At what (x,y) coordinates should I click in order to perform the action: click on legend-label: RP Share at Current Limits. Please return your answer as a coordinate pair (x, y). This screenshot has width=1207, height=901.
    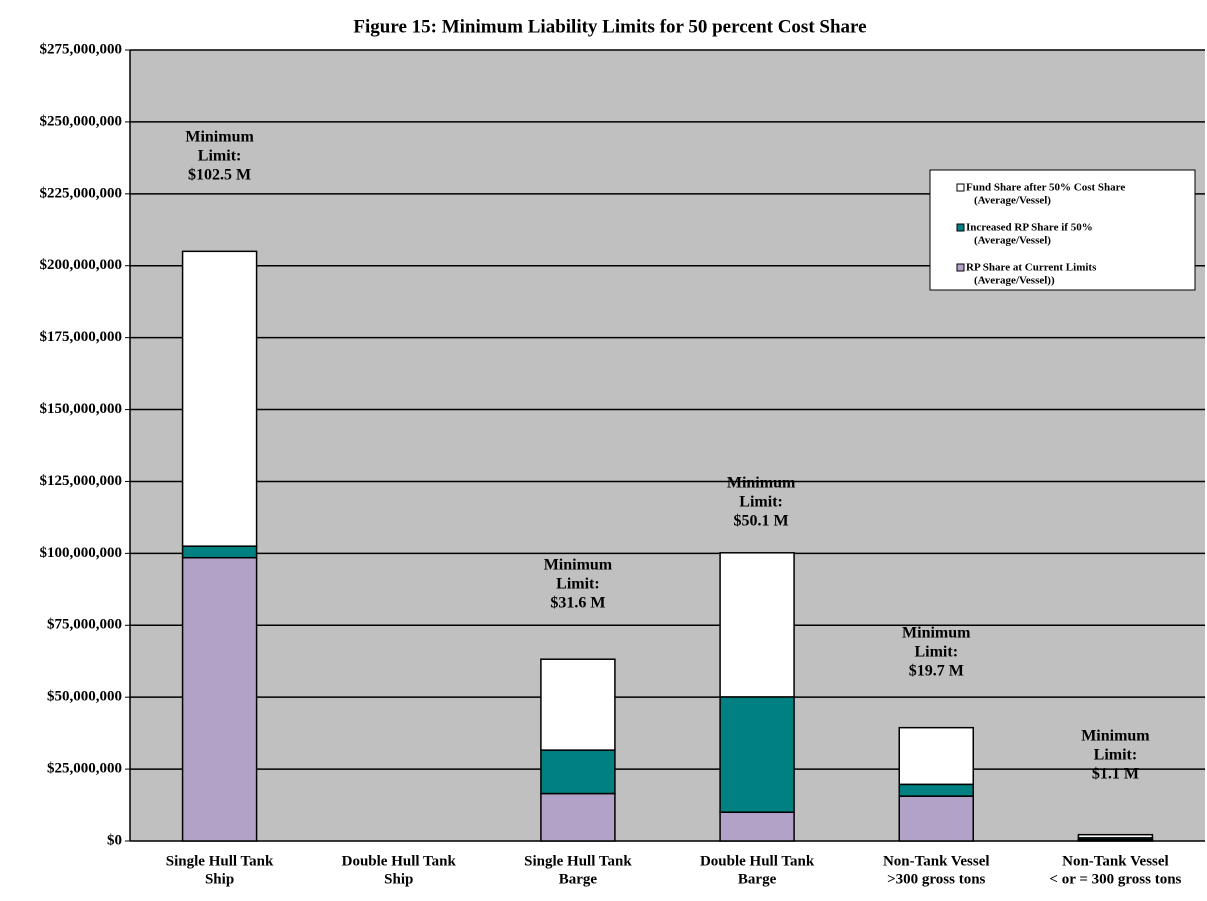
    Looking at the image, I should click on (1031, 268).